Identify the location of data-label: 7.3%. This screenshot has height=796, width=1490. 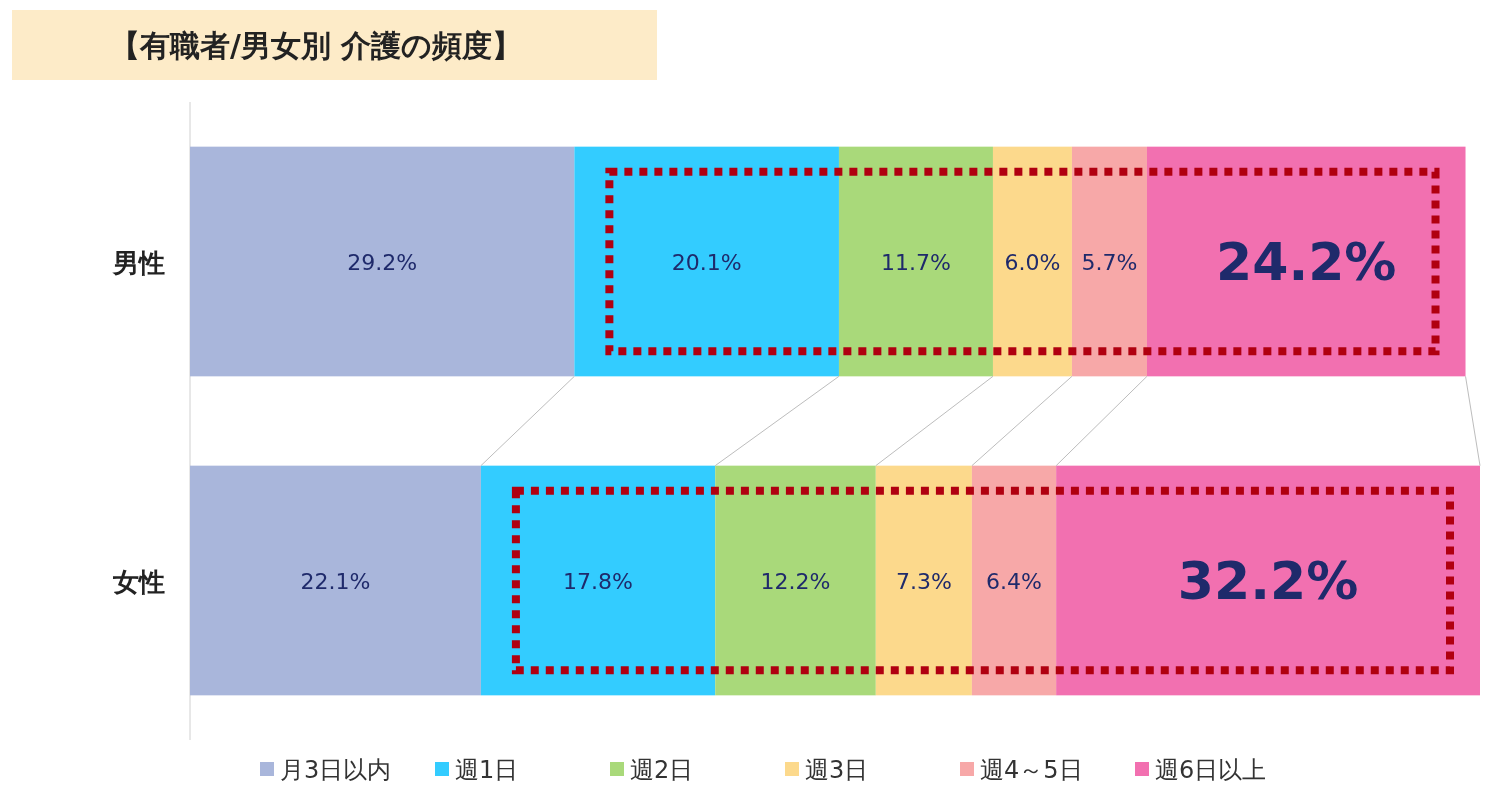
(923, 581).